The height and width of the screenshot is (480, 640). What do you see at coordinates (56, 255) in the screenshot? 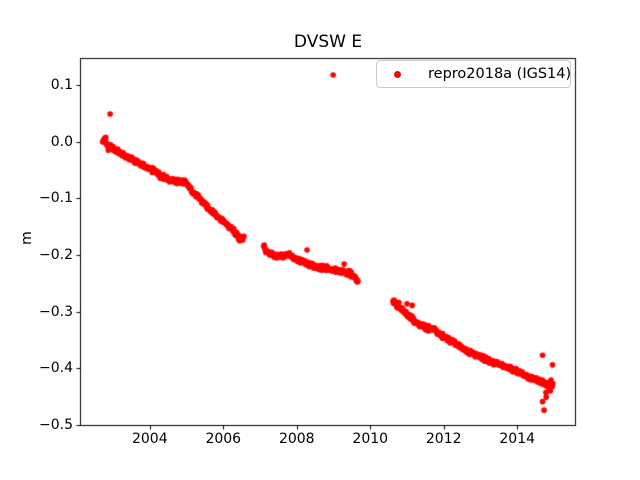
I see `y-tick-label: −0.2` at bounding box center [56, 255].